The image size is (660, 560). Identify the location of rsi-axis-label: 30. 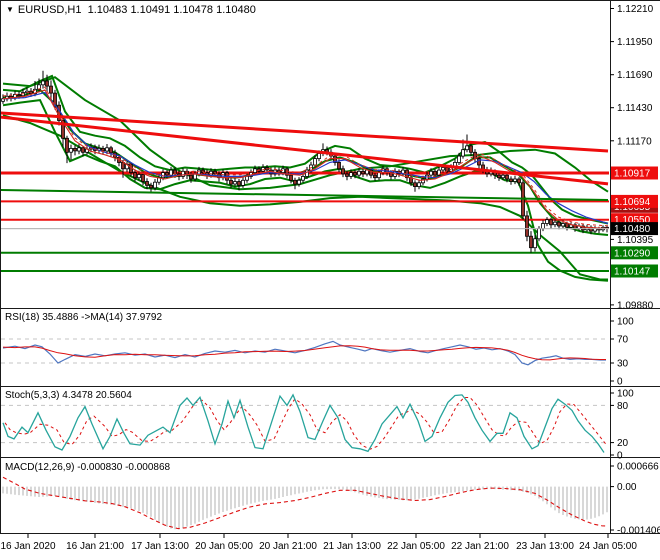
(623, 364).